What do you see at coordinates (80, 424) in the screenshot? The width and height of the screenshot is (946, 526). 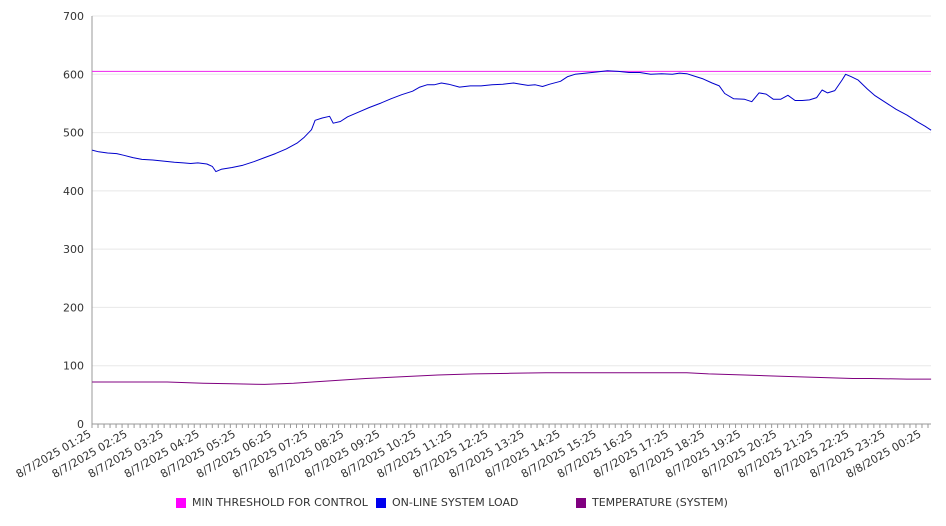 I see `y-tick-label: 0` at bounding box center [80, 424].